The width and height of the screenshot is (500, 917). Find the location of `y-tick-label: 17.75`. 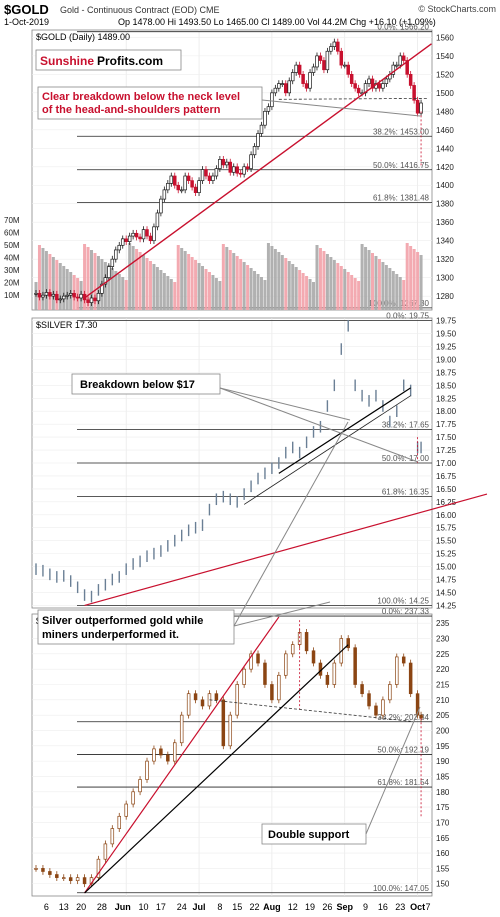

y-tick-label: 17.75 is located at coordinates (446, 424).